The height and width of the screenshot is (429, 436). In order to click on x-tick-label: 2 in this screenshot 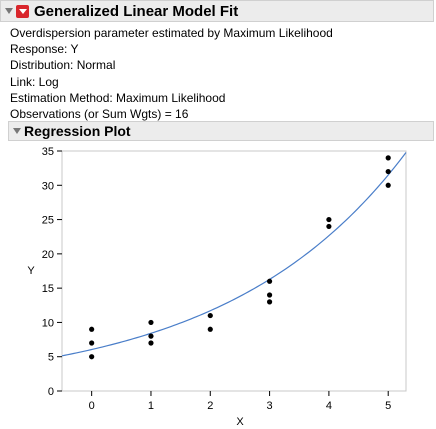, I will do `click(210, 406)`.